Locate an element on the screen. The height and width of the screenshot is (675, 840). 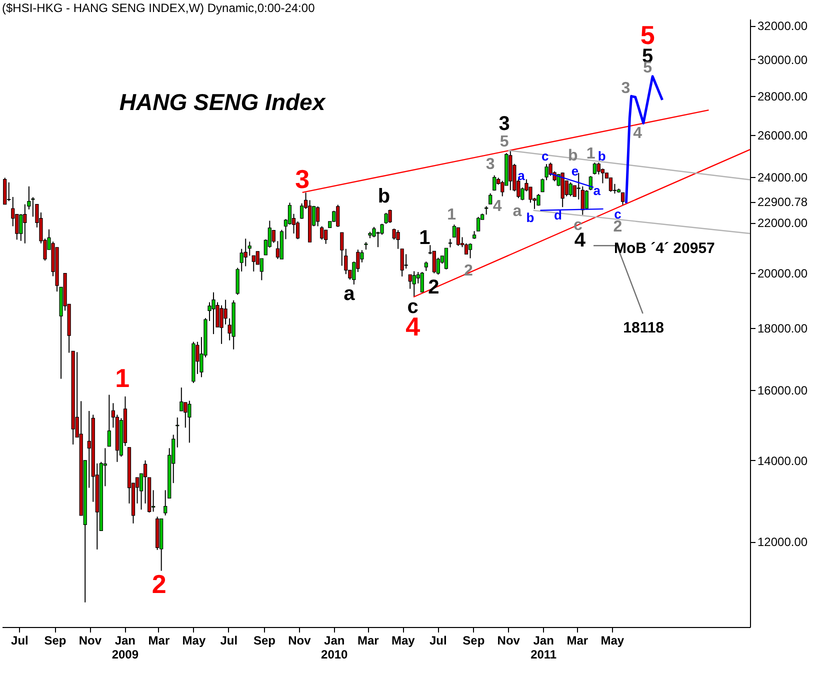
y-tick-label: 12000.00 is located at coordinates (783, 542).